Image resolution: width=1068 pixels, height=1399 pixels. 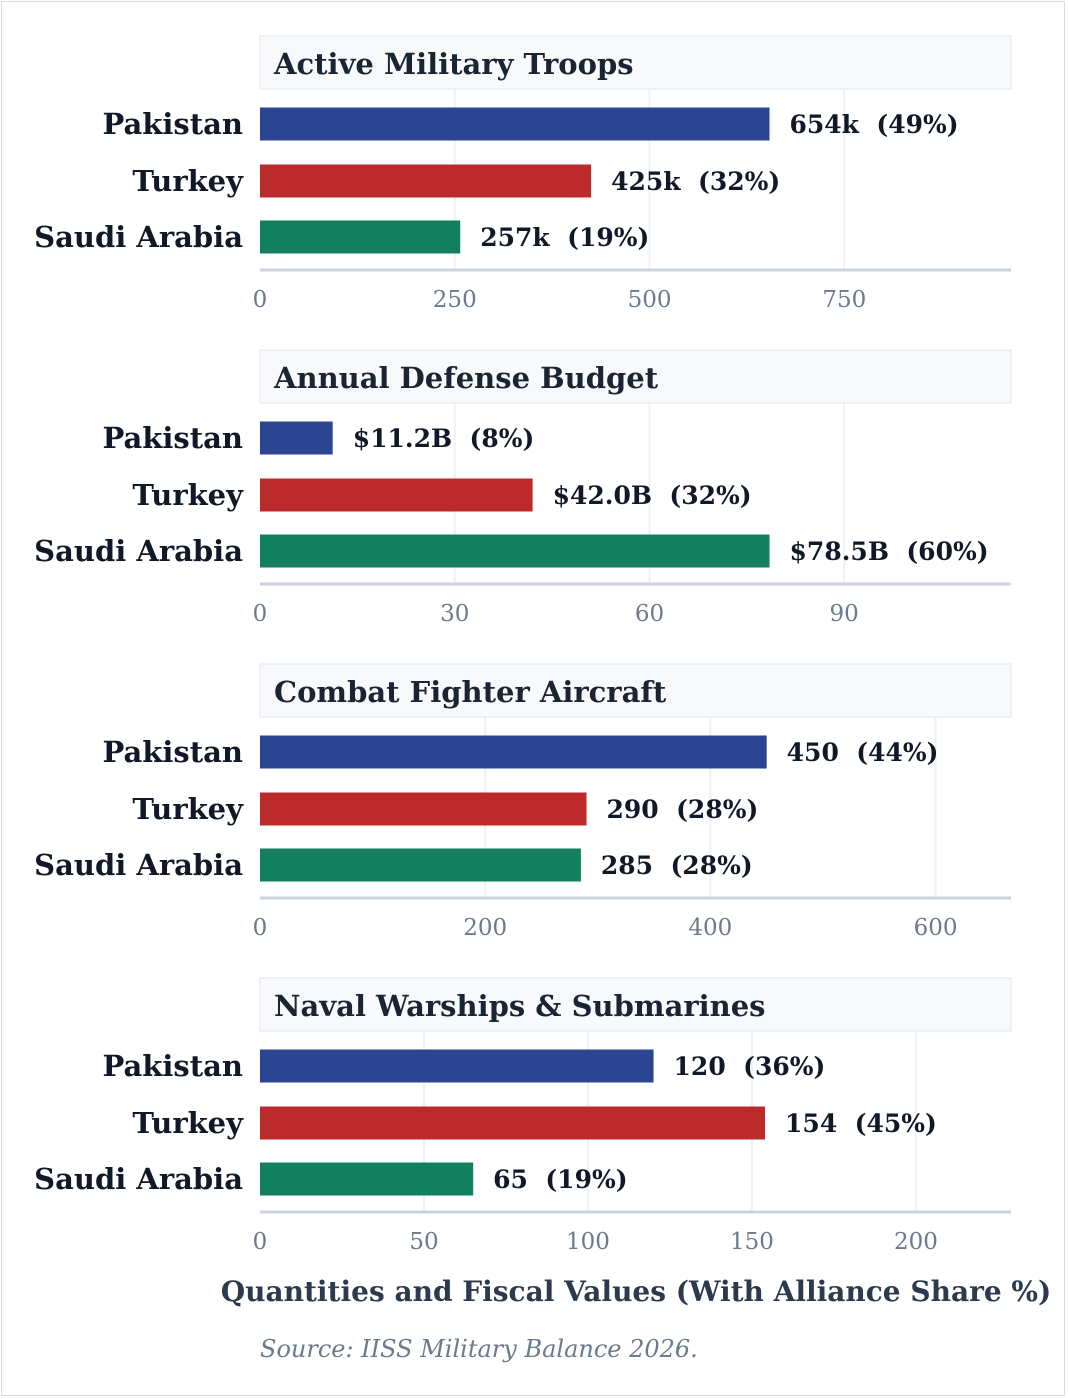 I want to click on value-label: 654k (49%), so click(x=873, y=124).